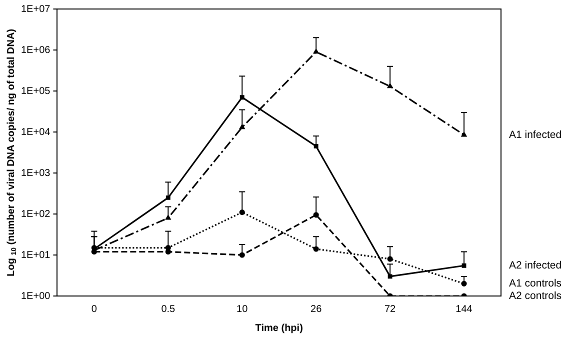  I want to click on y-tick-label: 1E+01, so click(35, 255).